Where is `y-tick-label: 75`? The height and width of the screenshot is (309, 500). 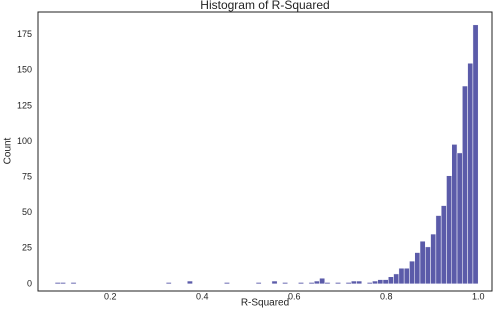 y-tick-label: 75 is located at coordinates (27, 176).